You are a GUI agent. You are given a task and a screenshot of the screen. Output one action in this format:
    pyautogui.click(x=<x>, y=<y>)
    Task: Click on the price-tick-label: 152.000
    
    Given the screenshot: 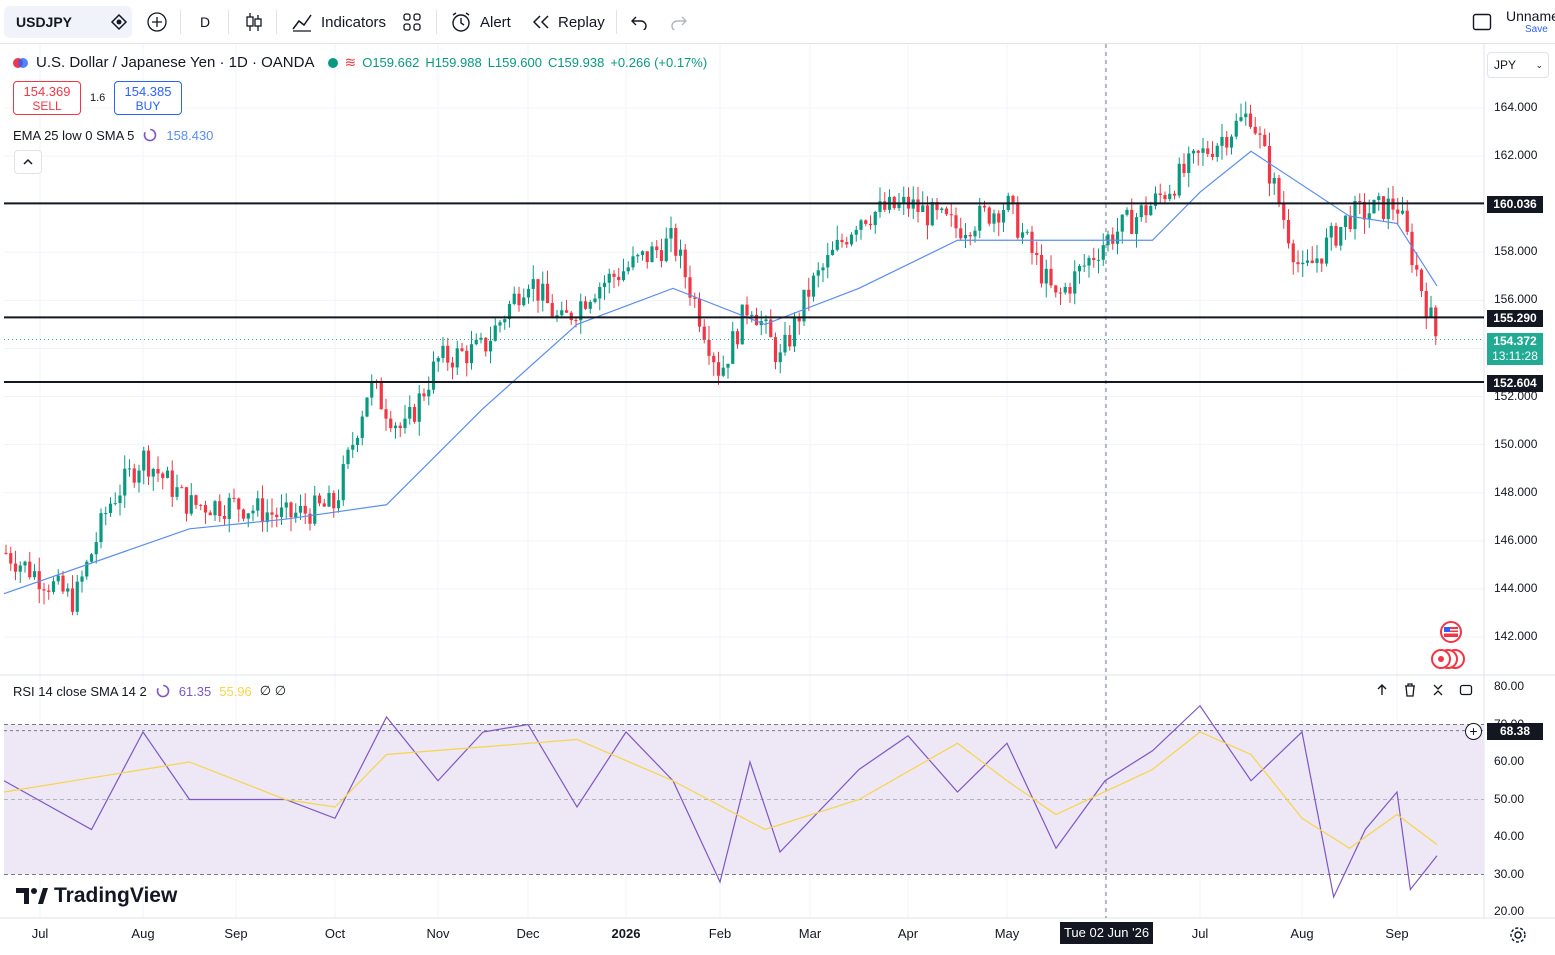 What is the action you would take?
    pyautogui.click(x=1516, y=395)
    